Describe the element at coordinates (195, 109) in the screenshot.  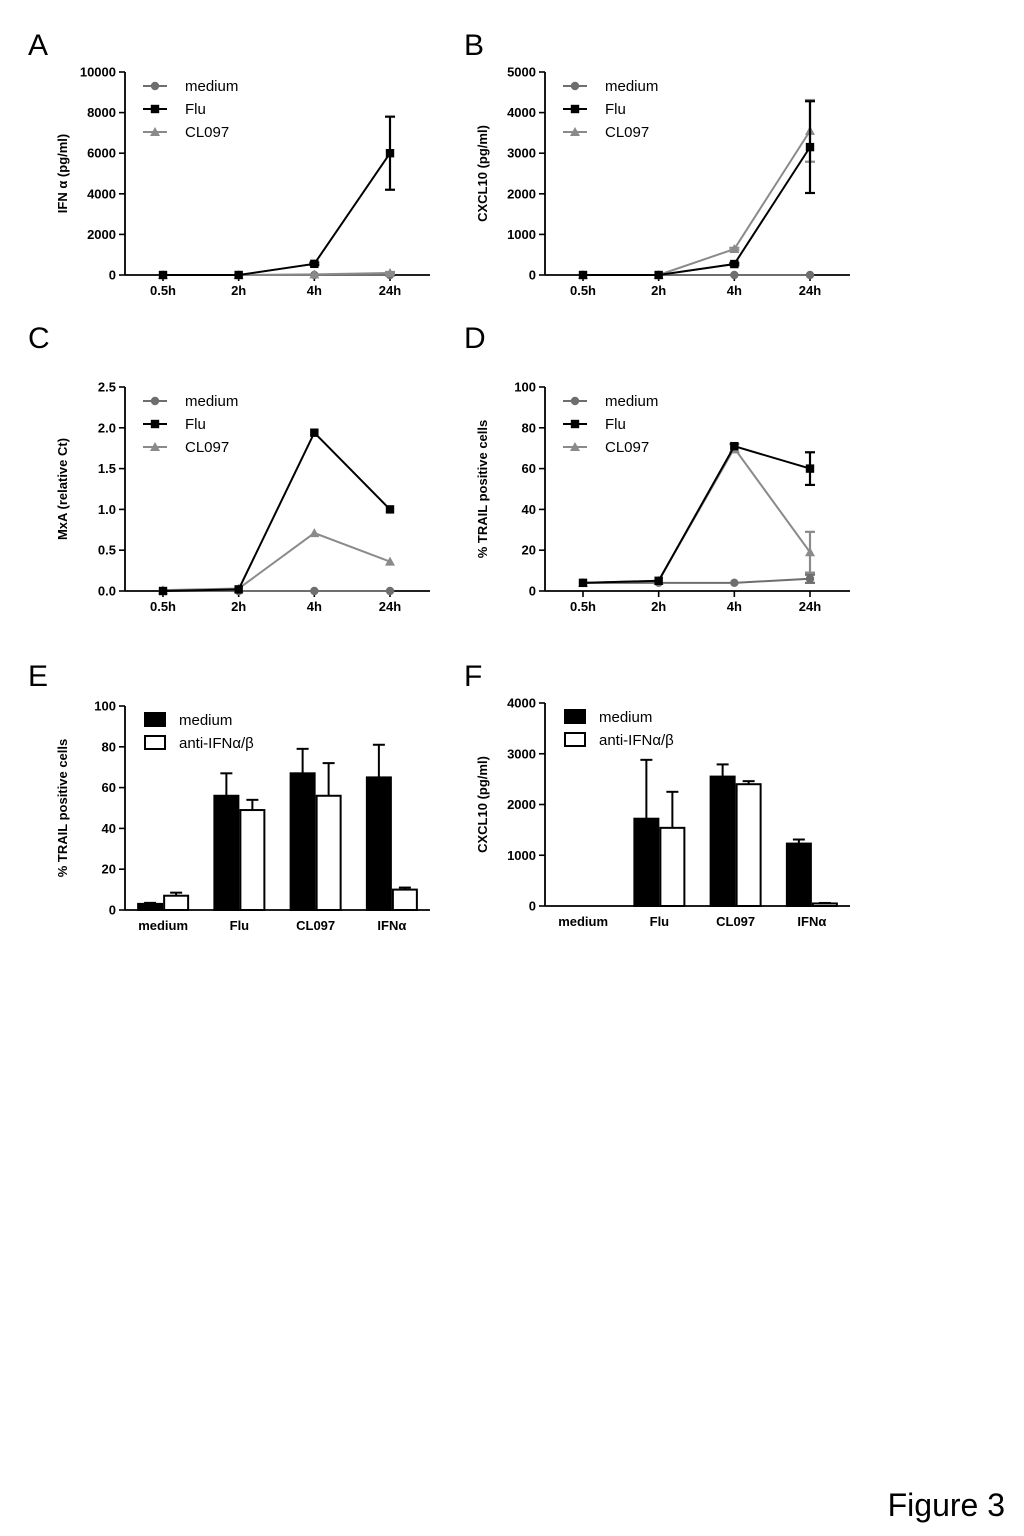
I see `panel-a-legend-label: Flu` at that location.